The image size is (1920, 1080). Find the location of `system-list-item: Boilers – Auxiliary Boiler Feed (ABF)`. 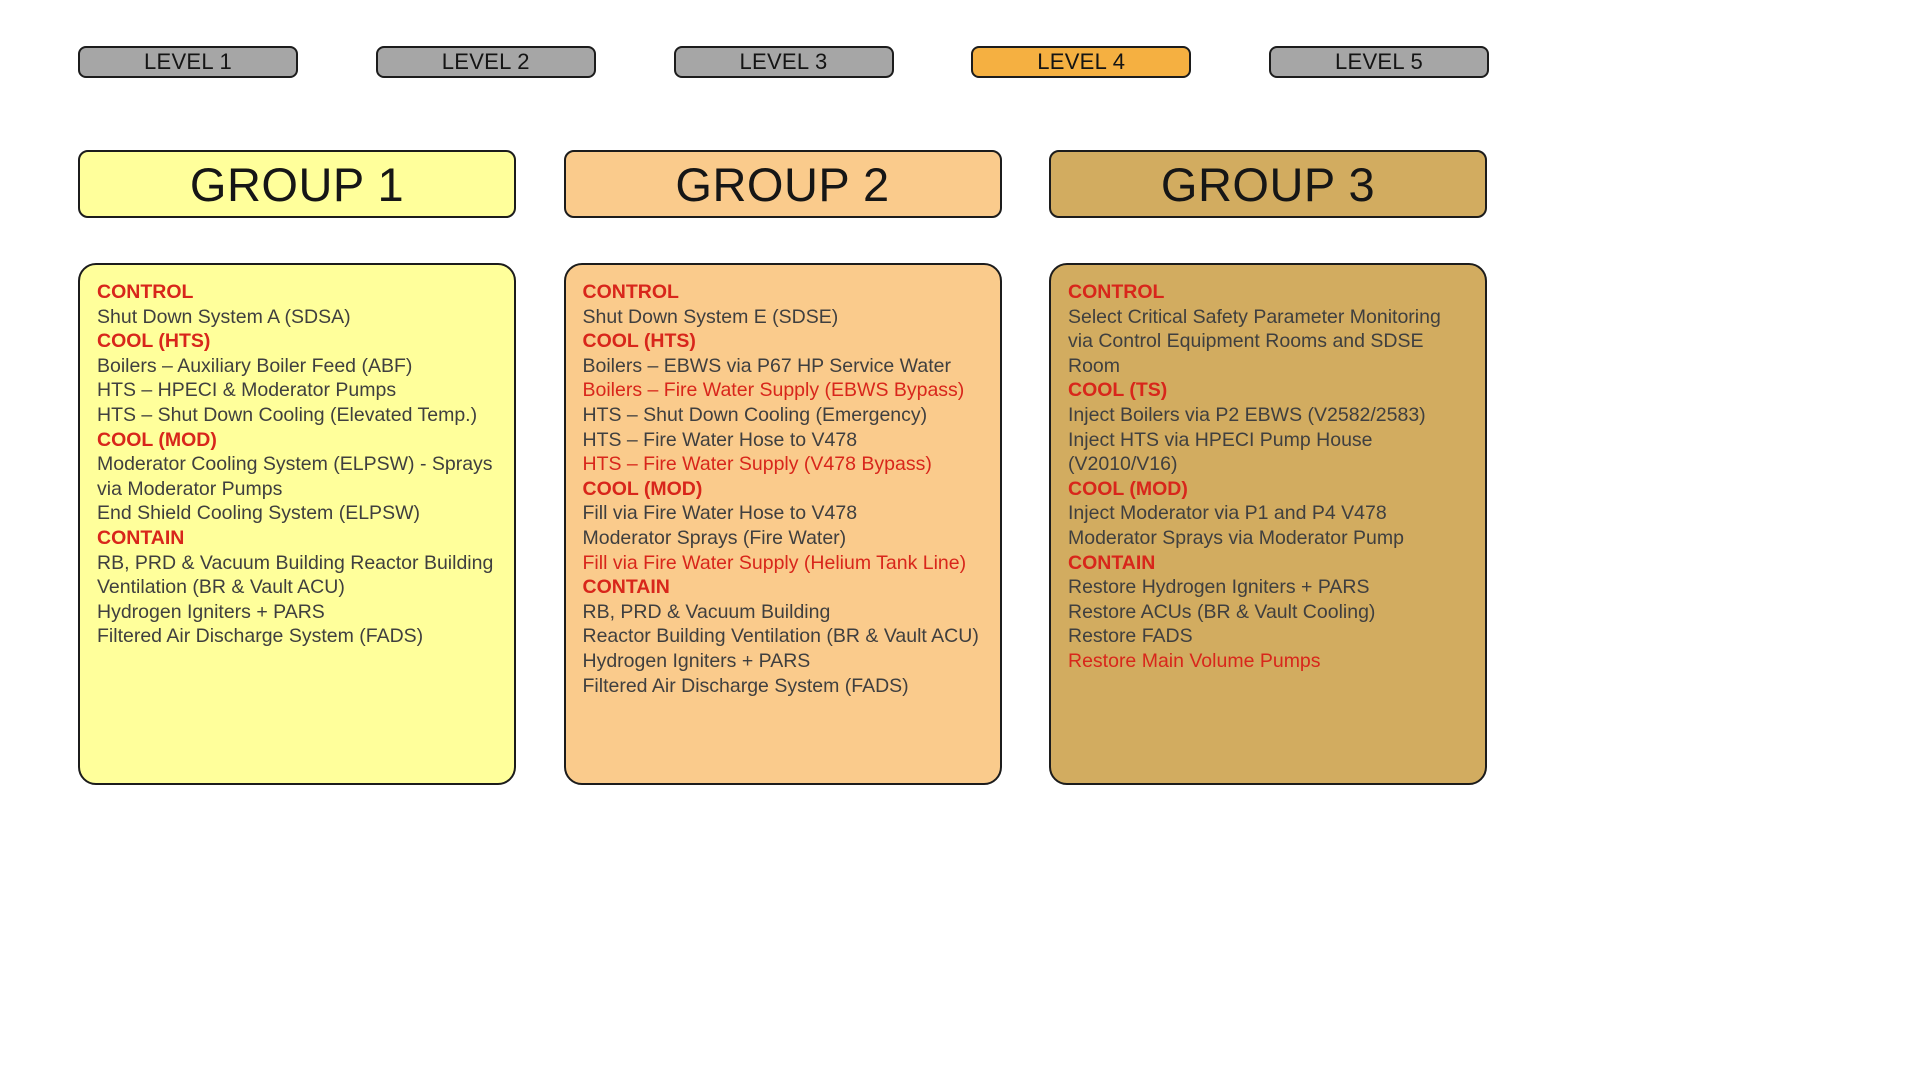

system-list-item: Boilers – Auxiliary Boiler Feed (ABF) is located at coordinates (255, 365).